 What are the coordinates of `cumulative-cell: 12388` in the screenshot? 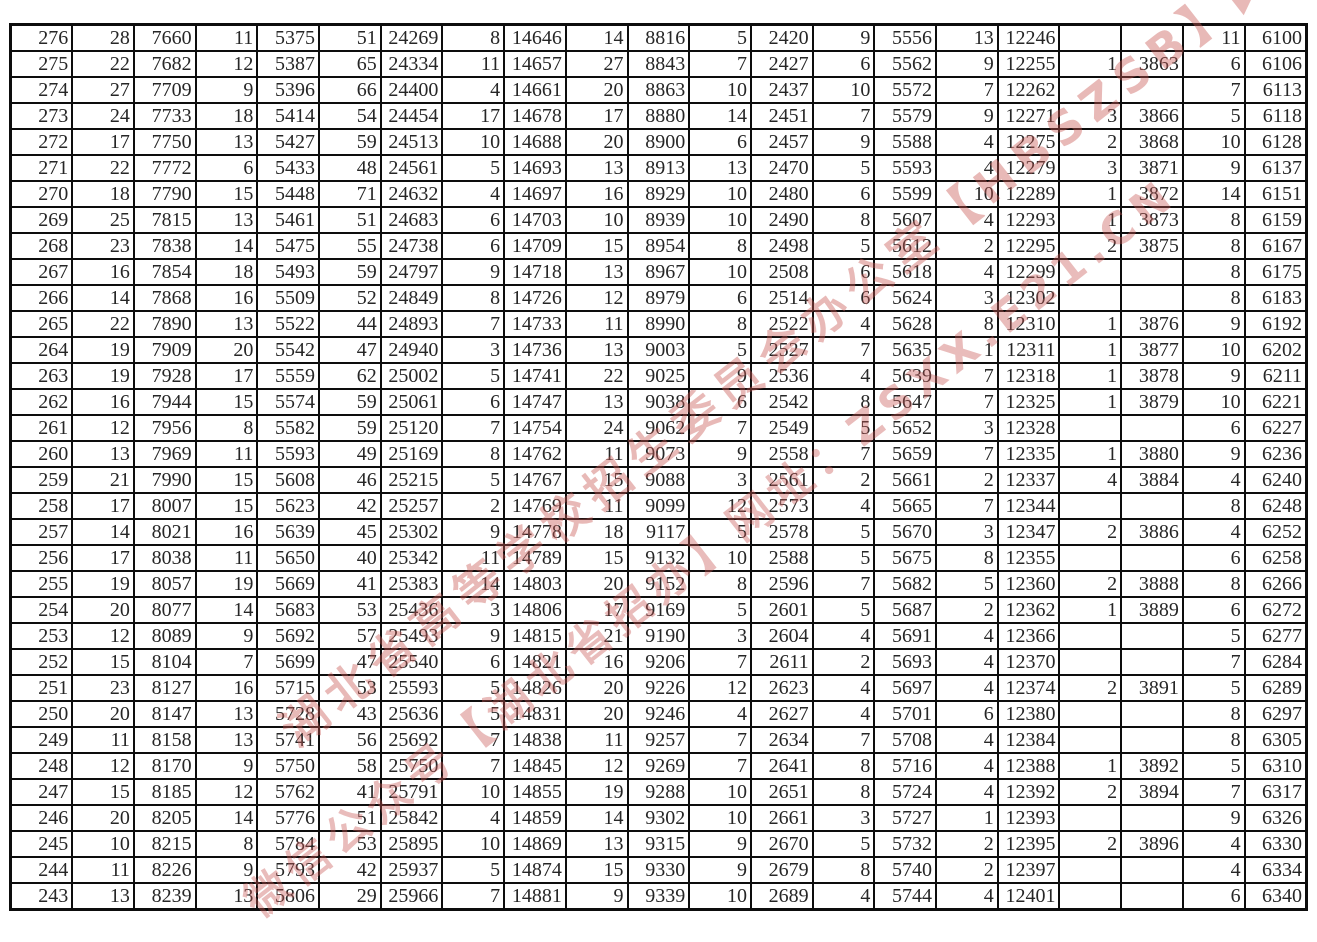 It's located at (1028, 766).